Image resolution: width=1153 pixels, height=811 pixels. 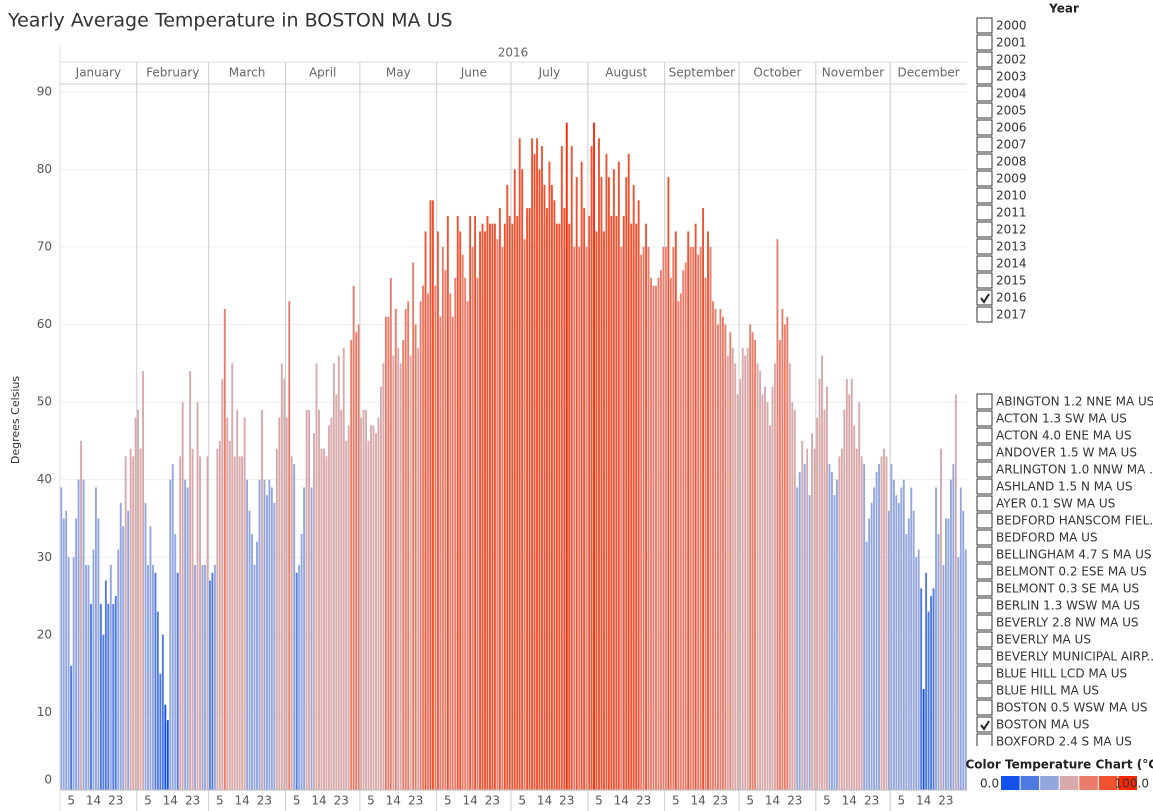 I want to click on filter-option: ACTON 1.3 SW MA US, so click(x=1061, y=419).